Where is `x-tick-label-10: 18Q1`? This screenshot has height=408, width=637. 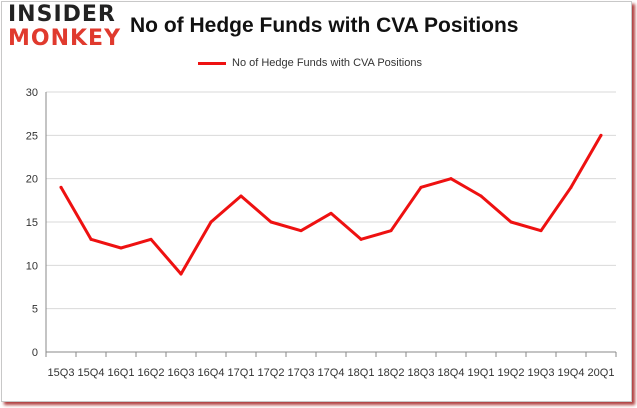
x-tick-label-10: 18Q1 is located at coordinates (361, 373).